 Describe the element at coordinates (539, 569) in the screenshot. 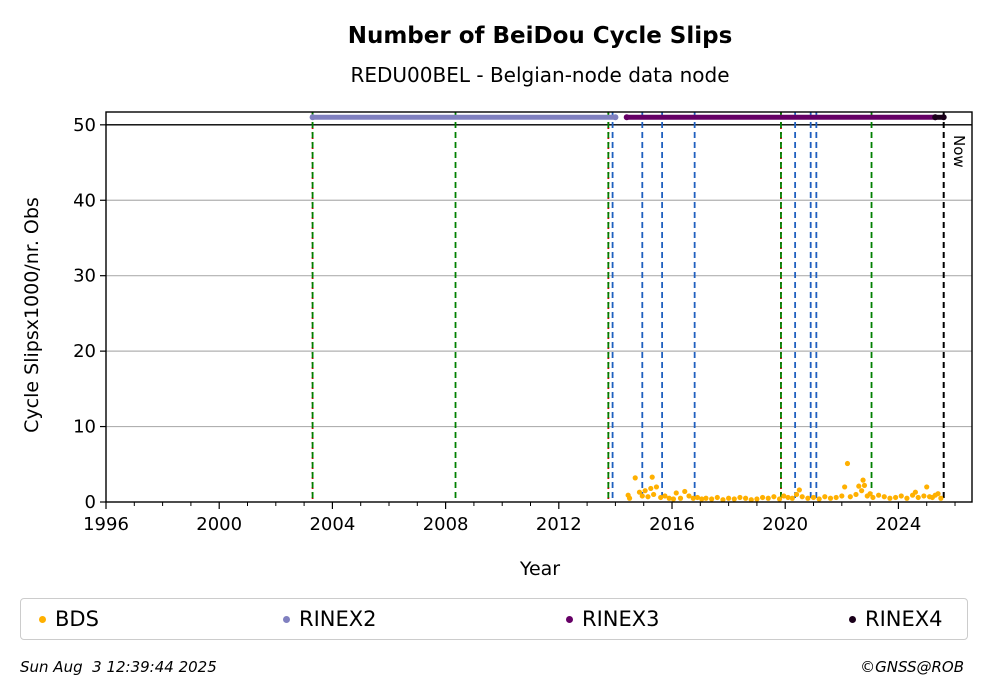

I see `x-axis-label: Year` at that location.